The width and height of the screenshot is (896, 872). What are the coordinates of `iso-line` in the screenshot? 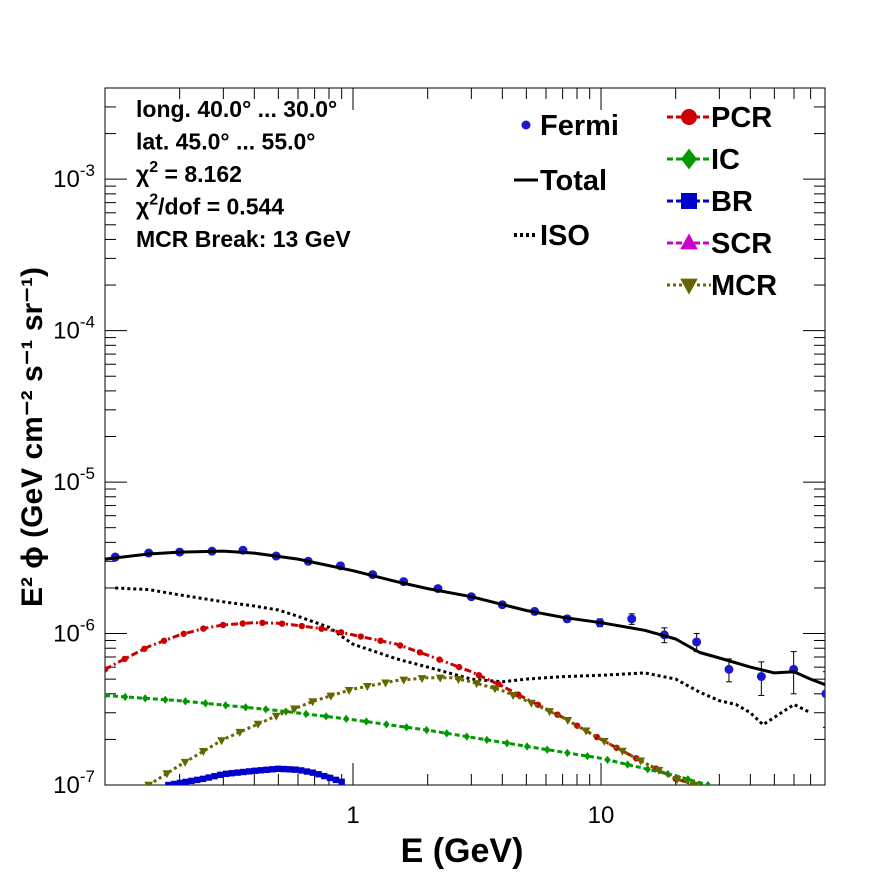 It's located at (463, 656).